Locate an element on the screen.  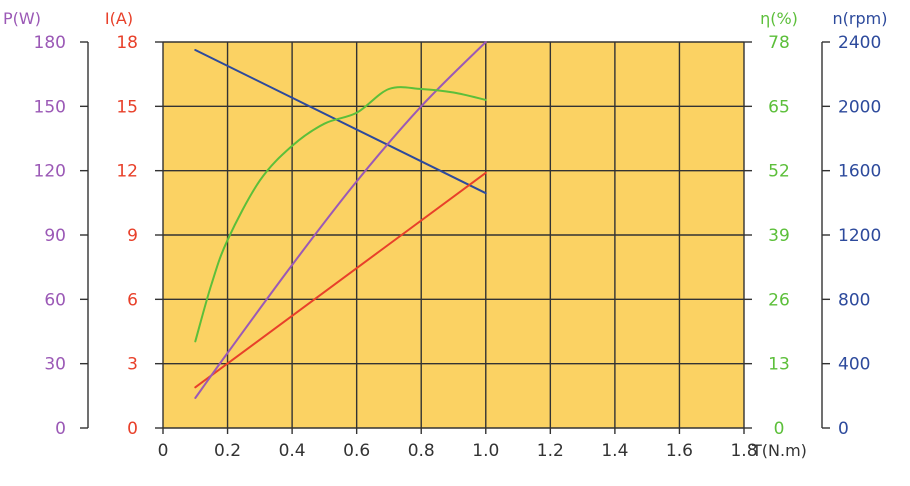
current-tick-label: 18 is located at coordinates (127, 43).